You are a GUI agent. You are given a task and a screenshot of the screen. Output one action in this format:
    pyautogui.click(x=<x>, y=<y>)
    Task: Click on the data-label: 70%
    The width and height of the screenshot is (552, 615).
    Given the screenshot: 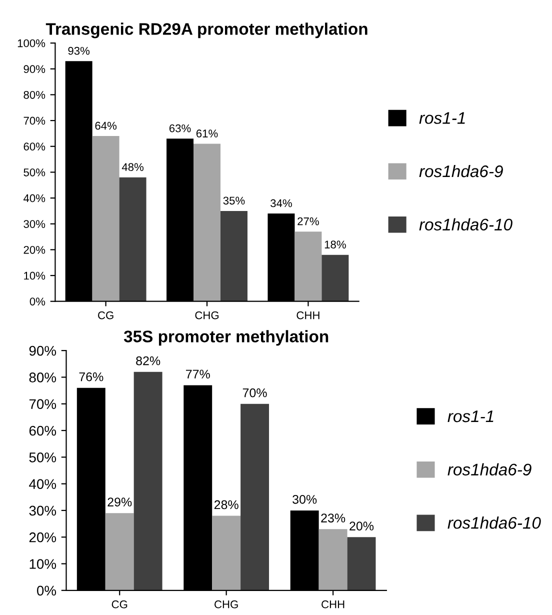 What is the action you would take?
    pyautogui.click(x=254, y=393)
    